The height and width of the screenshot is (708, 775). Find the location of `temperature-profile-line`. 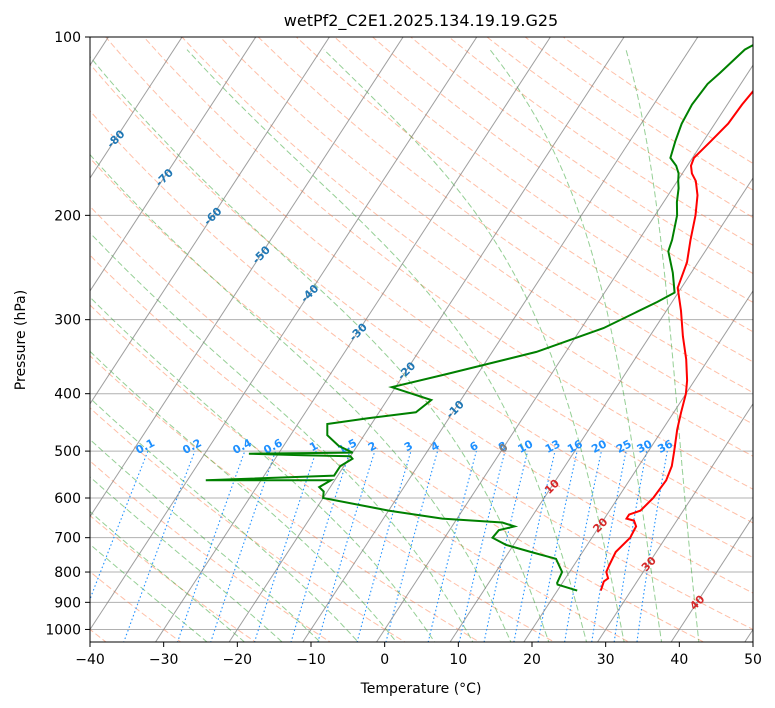

temperature-profile-line is located at coordinates (676, 340).